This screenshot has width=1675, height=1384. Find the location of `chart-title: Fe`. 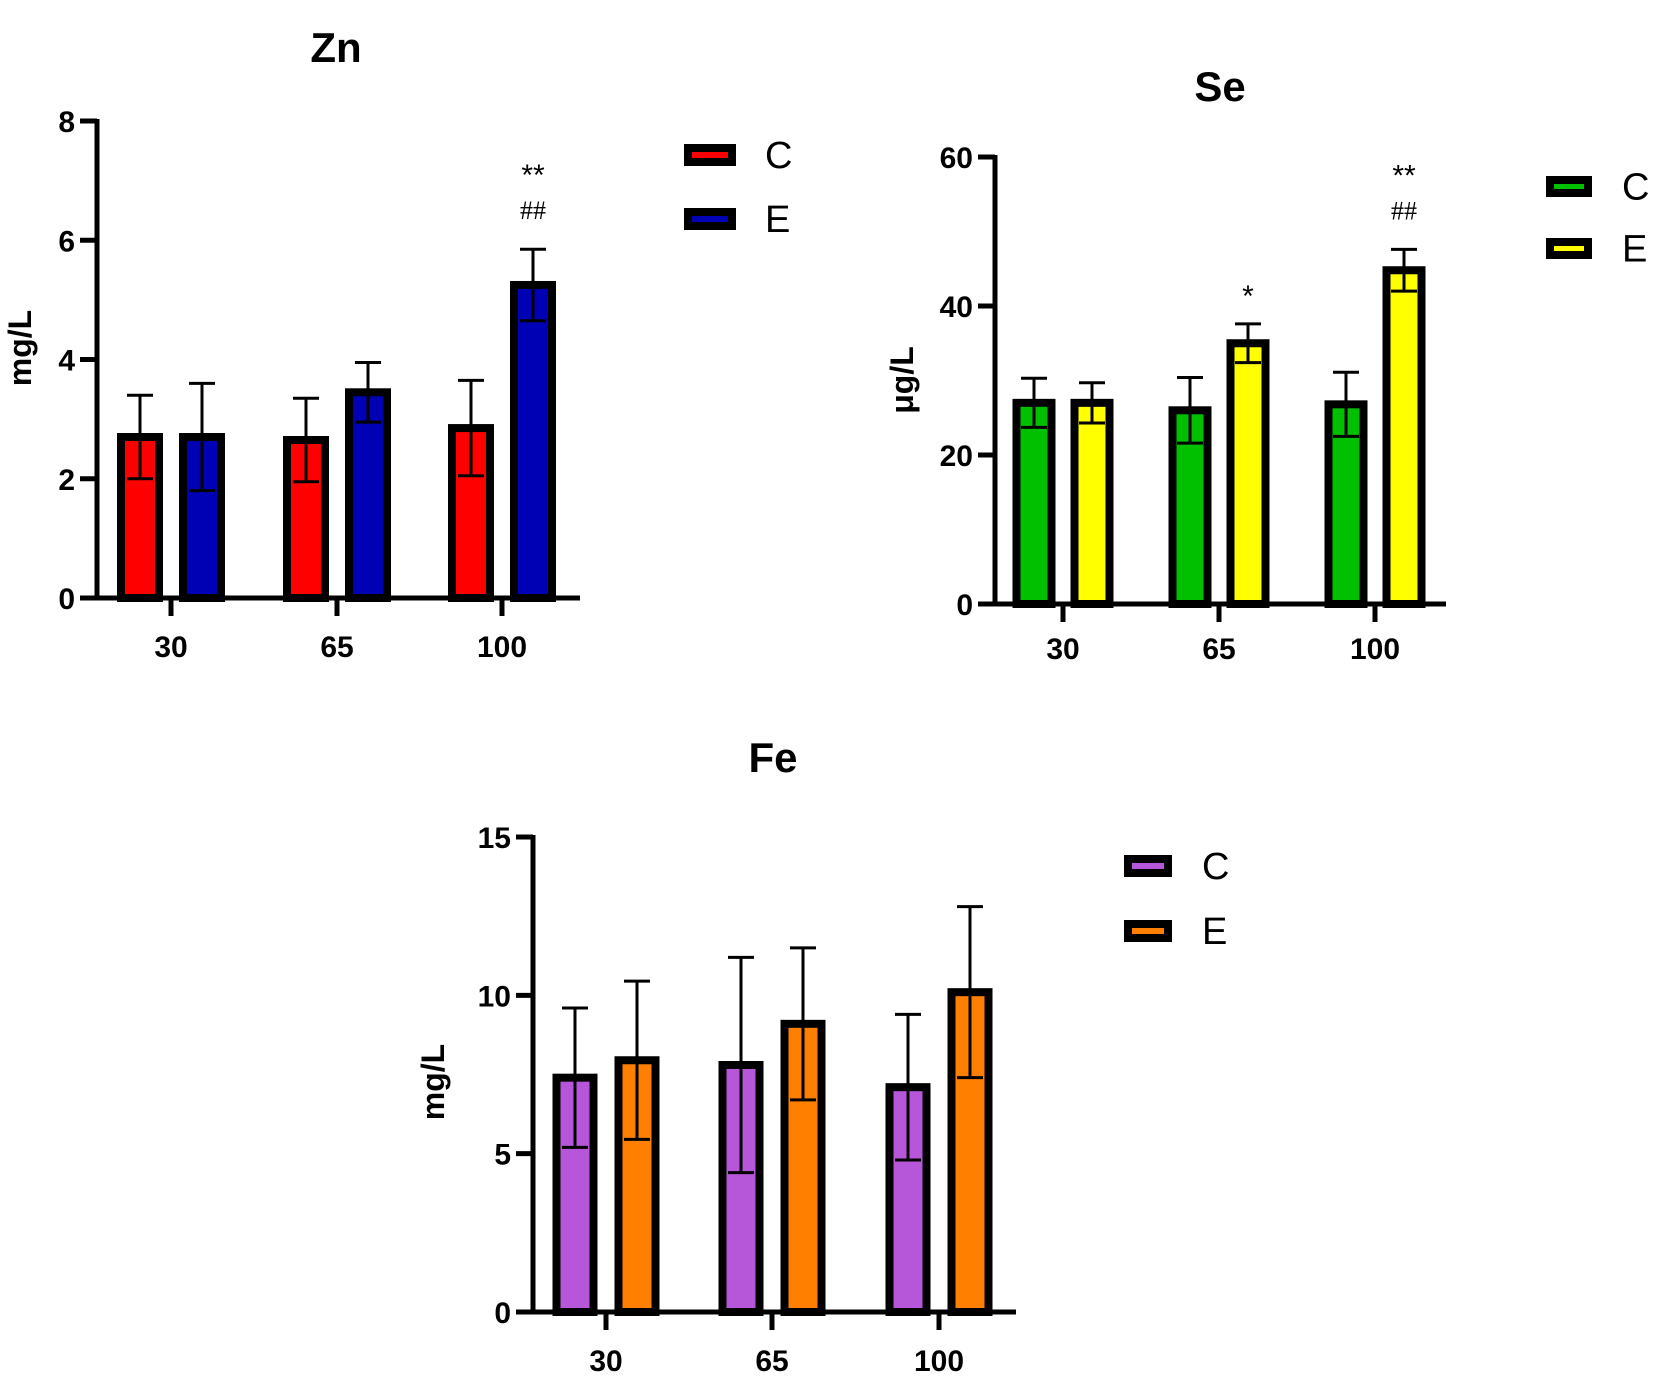

chart-title: Fe is located at coordinates (772, 757).